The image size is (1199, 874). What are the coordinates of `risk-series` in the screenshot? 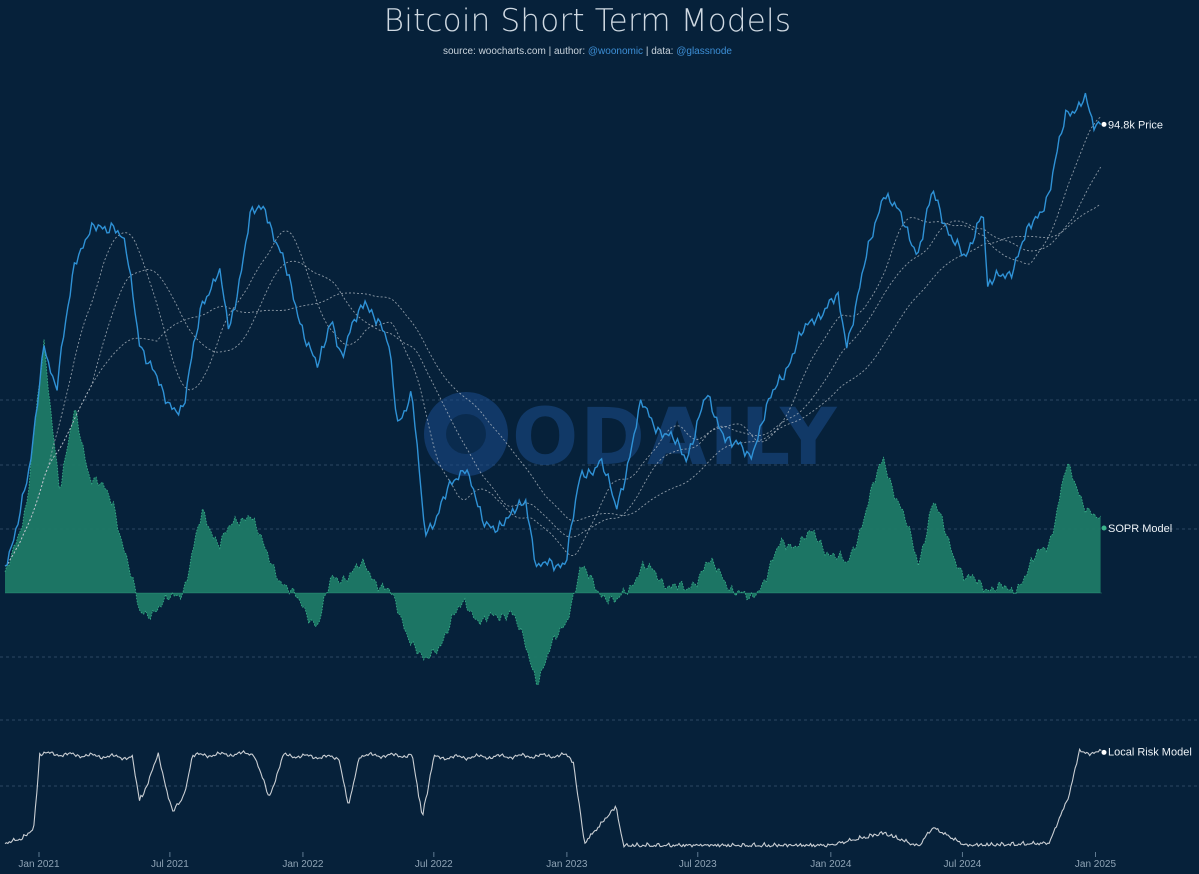 It's located at (555, 798).